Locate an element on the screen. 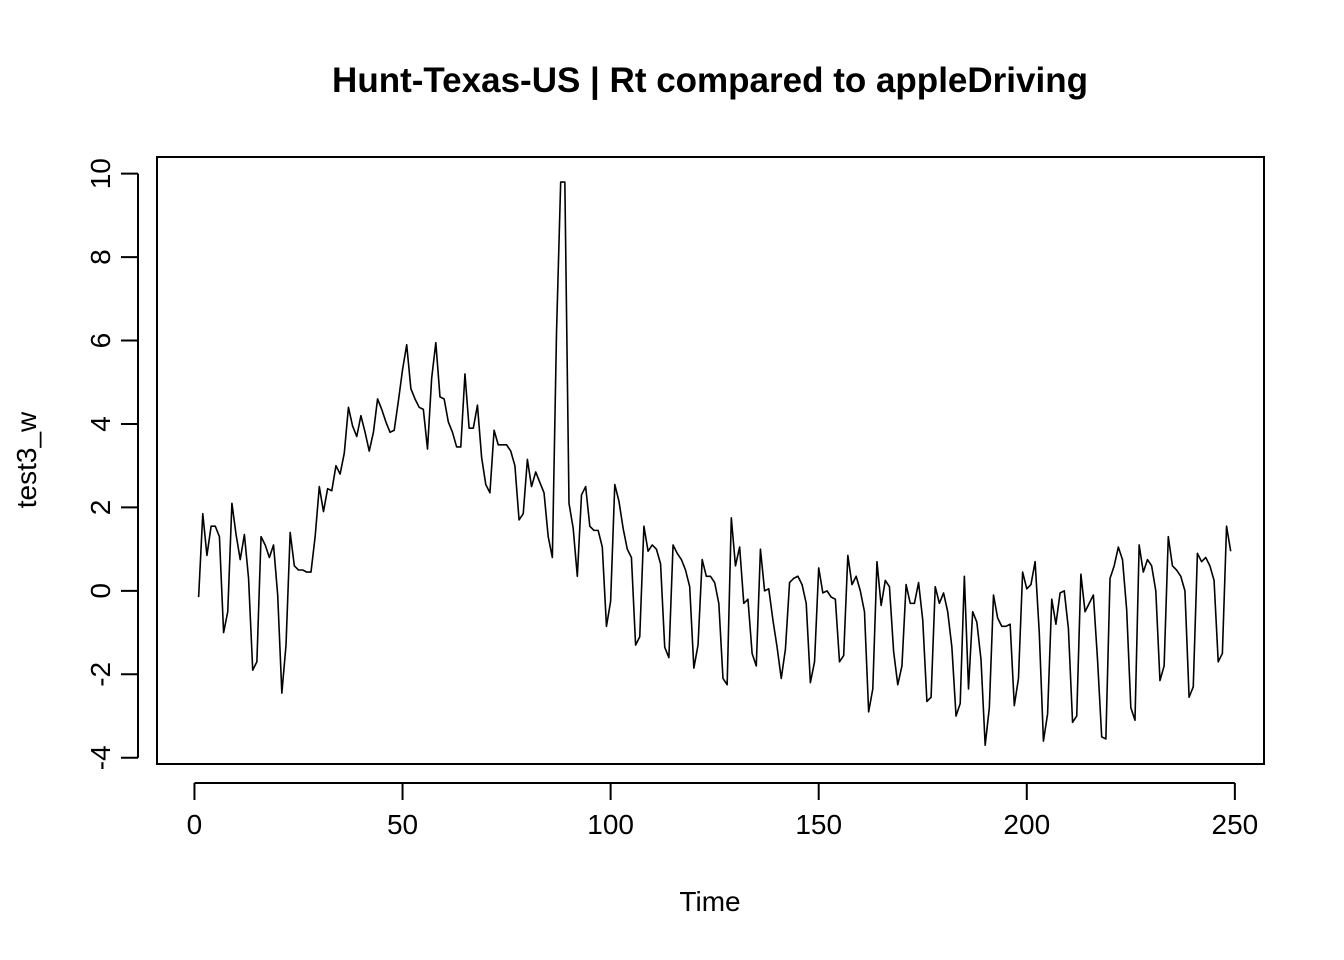  x-tick-label: 200 is located at coordinates (1026, 824).